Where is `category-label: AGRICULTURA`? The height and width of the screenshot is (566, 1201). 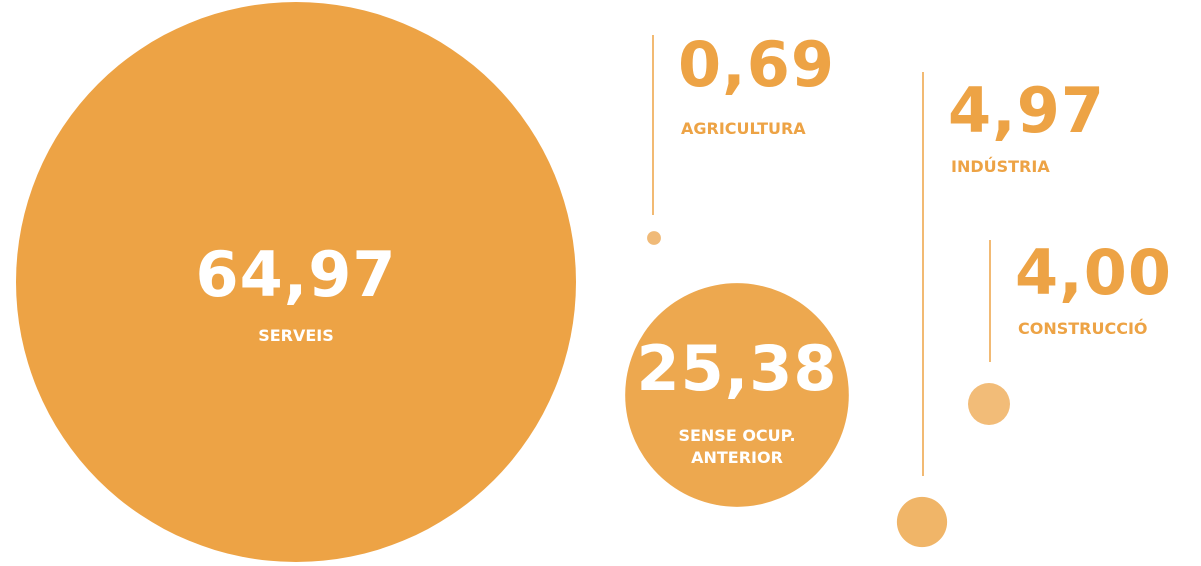 category-label: AGRICULTURA is located at coordinates (743, 128).